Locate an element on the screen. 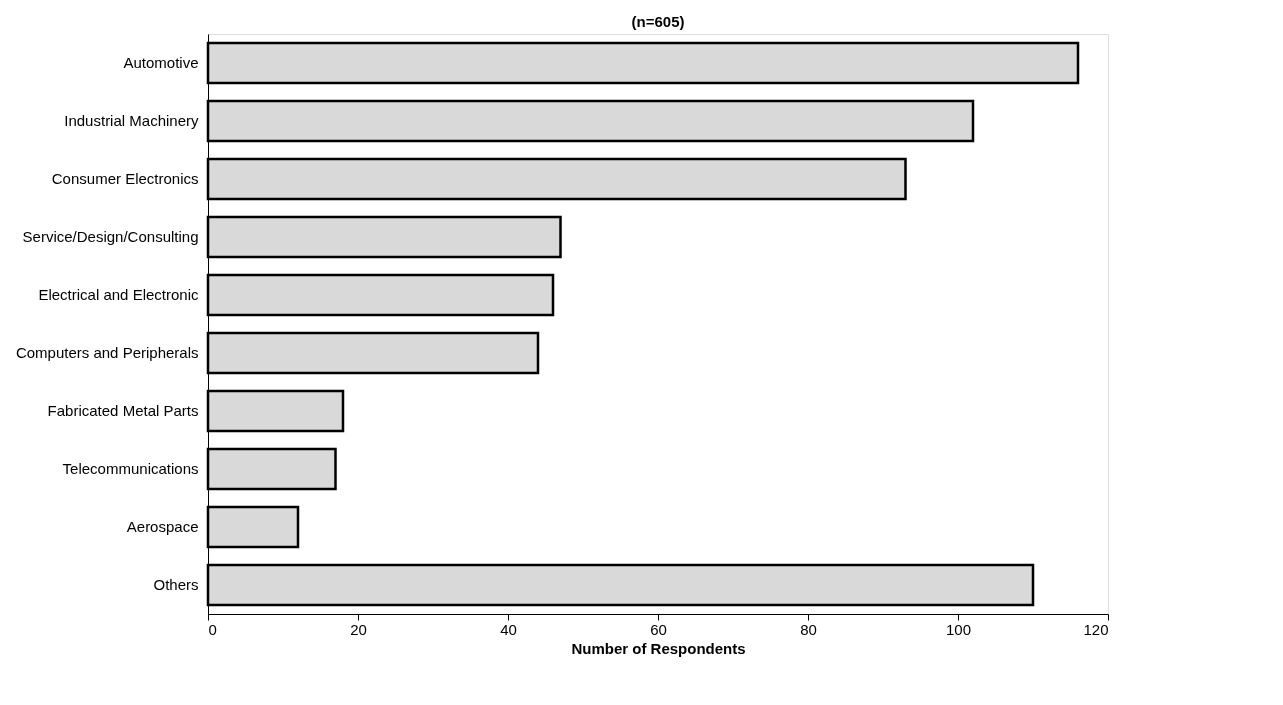 This screenshot has height=705, width=1283. x-tick-label: 40 is located at coordinates (508, 629).